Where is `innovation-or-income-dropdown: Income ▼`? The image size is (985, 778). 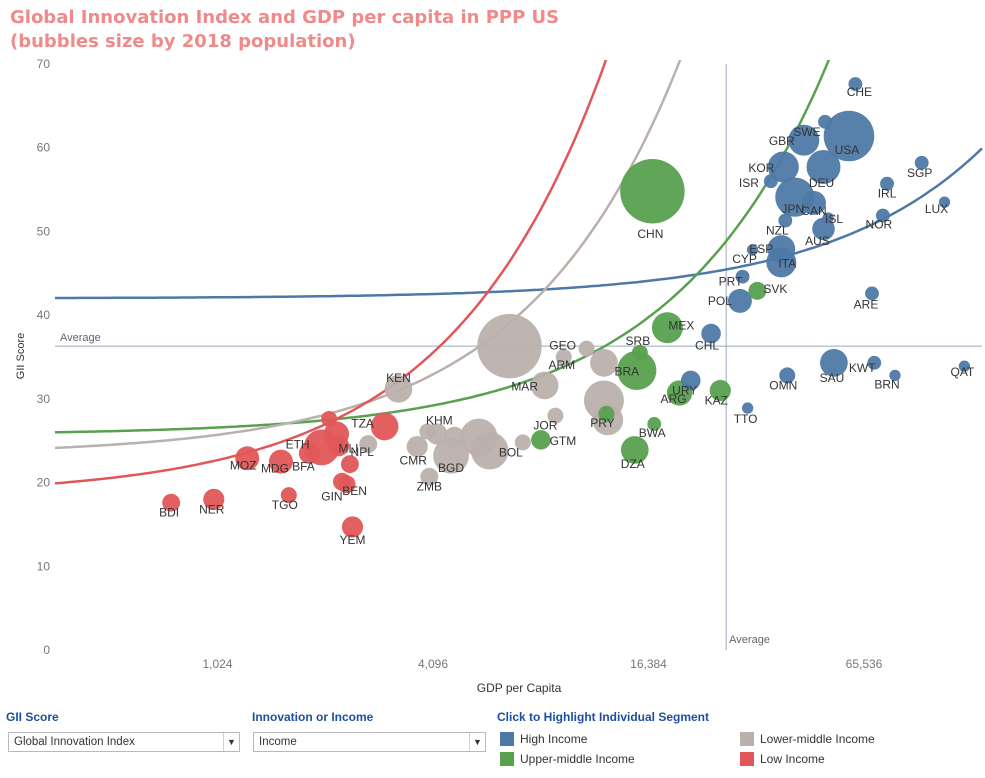 innovation-or-income-dropdown: Income ▼ is located at coordinates (369, 742).